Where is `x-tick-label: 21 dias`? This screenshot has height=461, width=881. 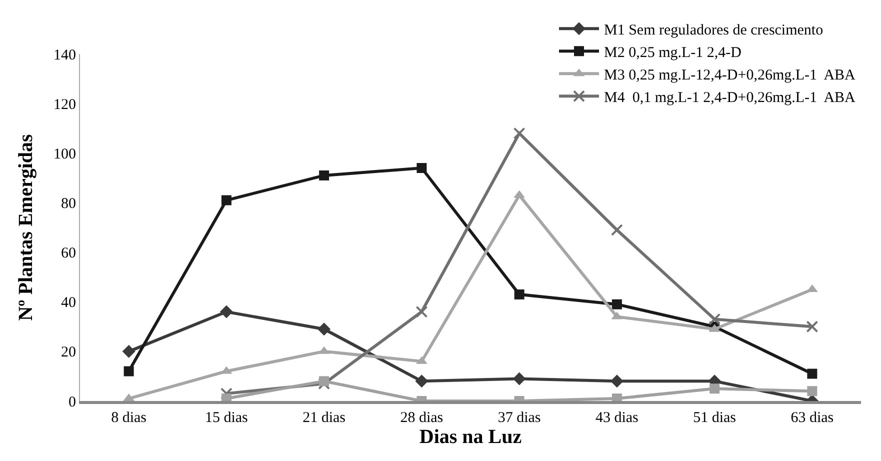 x-tick-label: 21 dias is located at coordinates (324, 418).